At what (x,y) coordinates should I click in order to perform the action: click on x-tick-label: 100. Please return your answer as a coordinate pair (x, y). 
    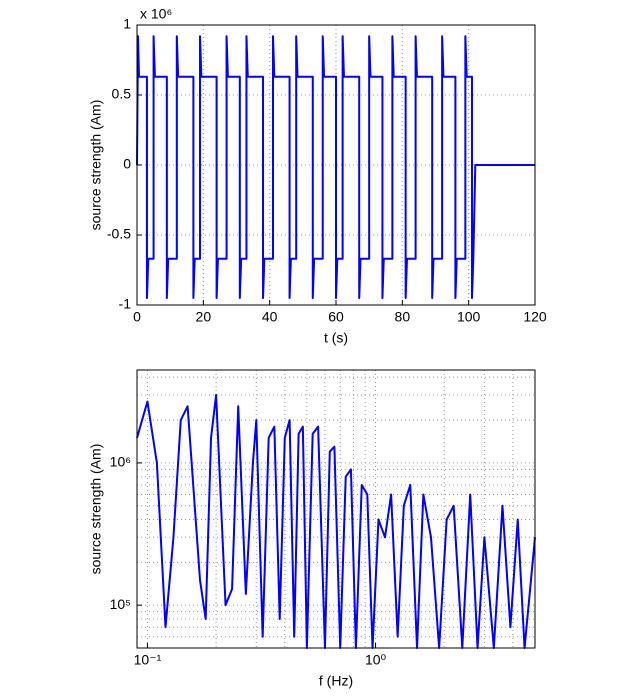
    Looking at the image, I should click on (469, 317).